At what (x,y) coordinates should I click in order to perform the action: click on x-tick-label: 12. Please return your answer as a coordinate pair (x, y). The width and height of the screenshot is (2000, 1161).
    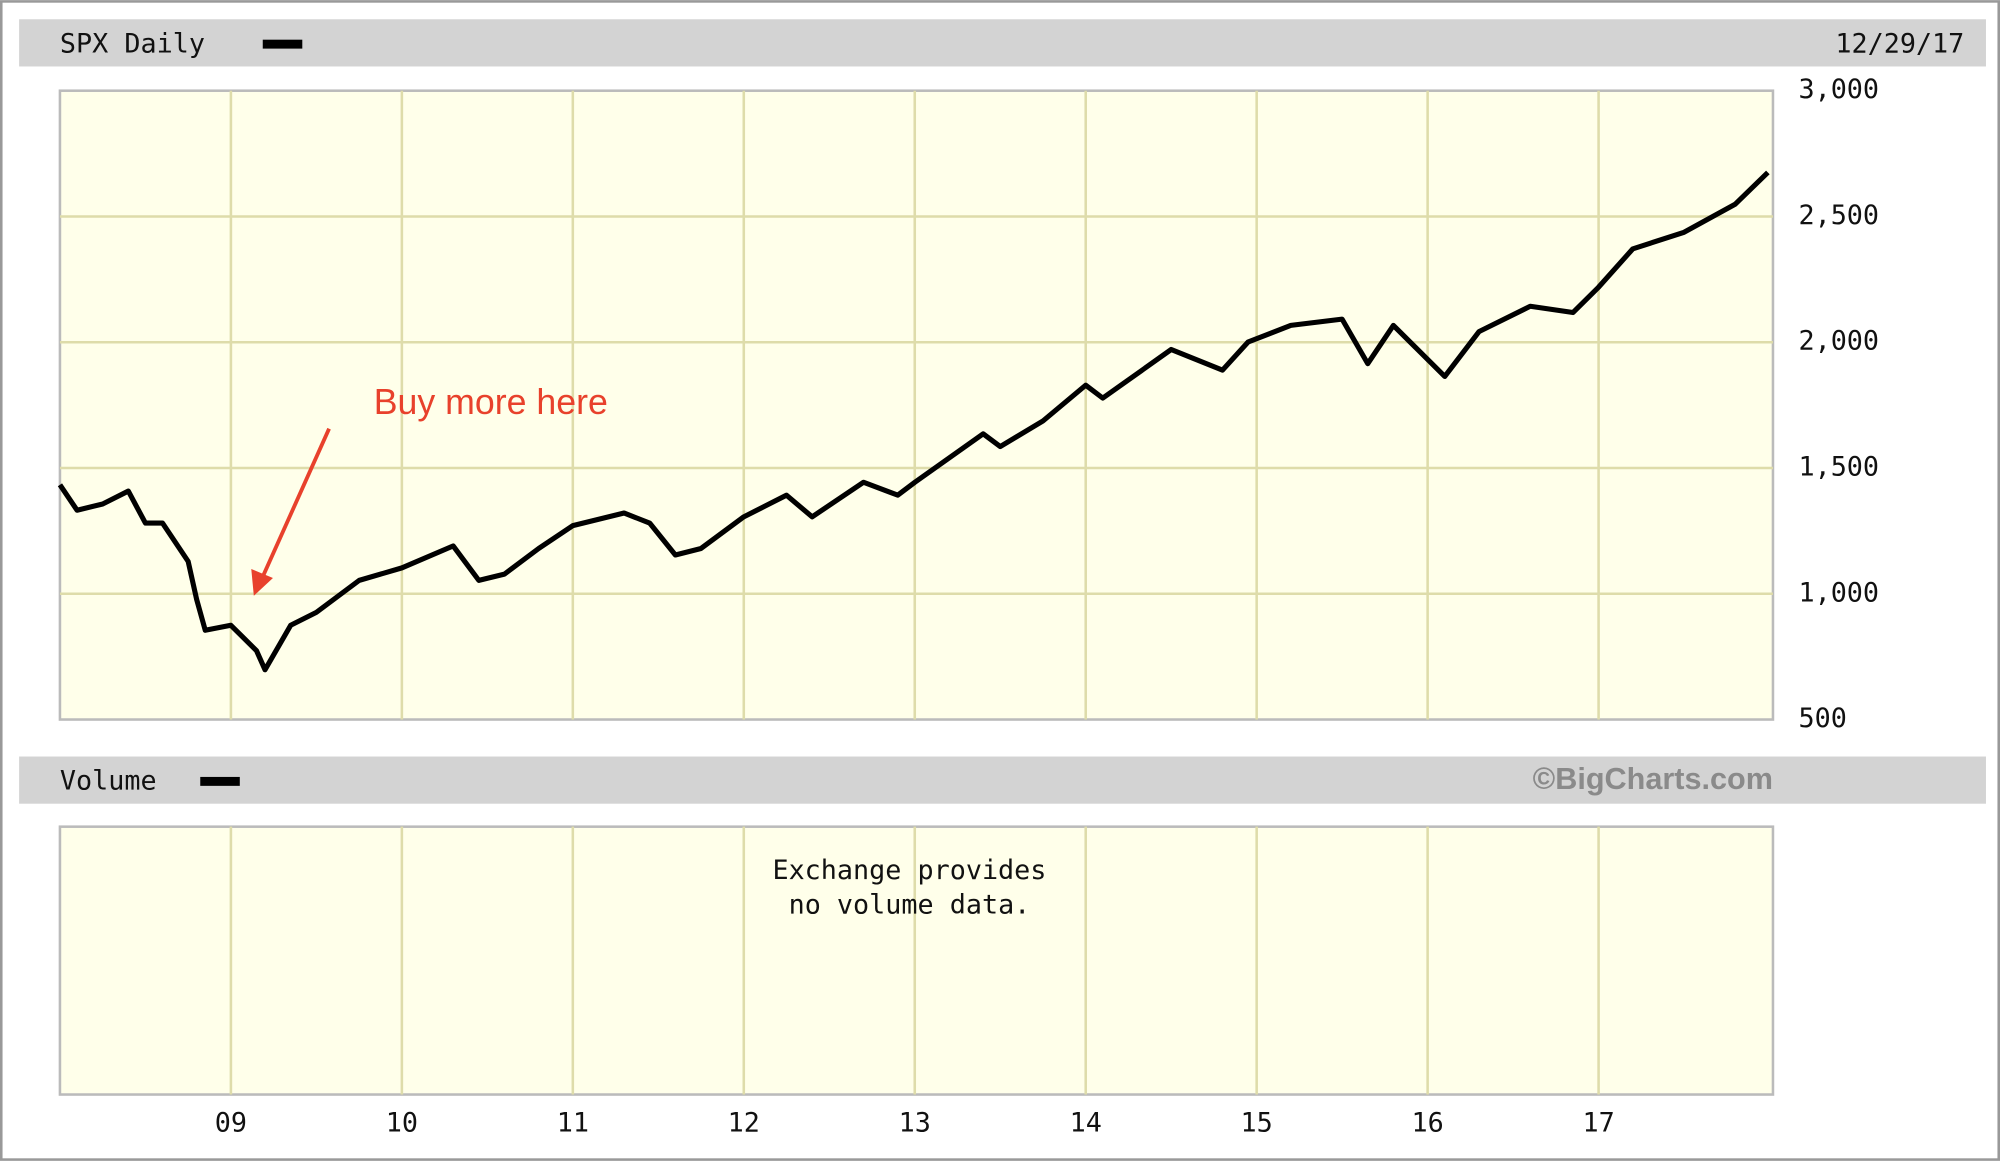
    Looking at the image, I should click on (744, 1122).